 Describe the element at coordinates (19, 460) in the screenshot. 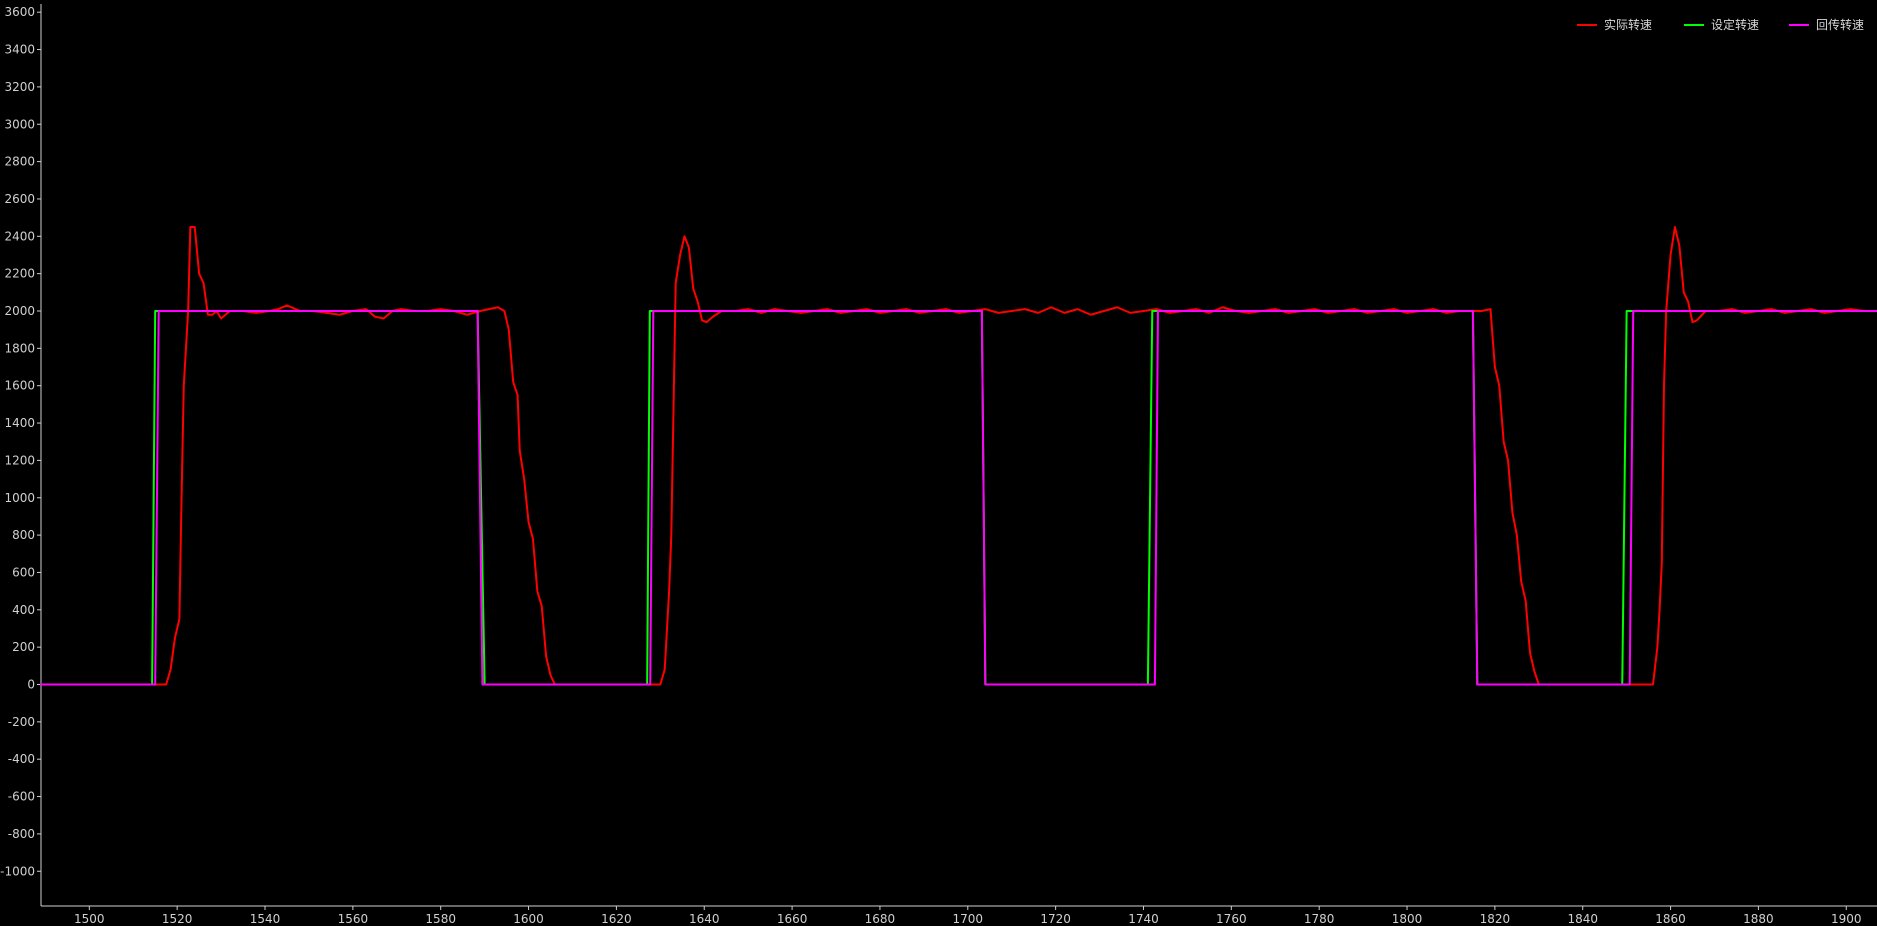

I see `y-tick-label: 1200` at that location.